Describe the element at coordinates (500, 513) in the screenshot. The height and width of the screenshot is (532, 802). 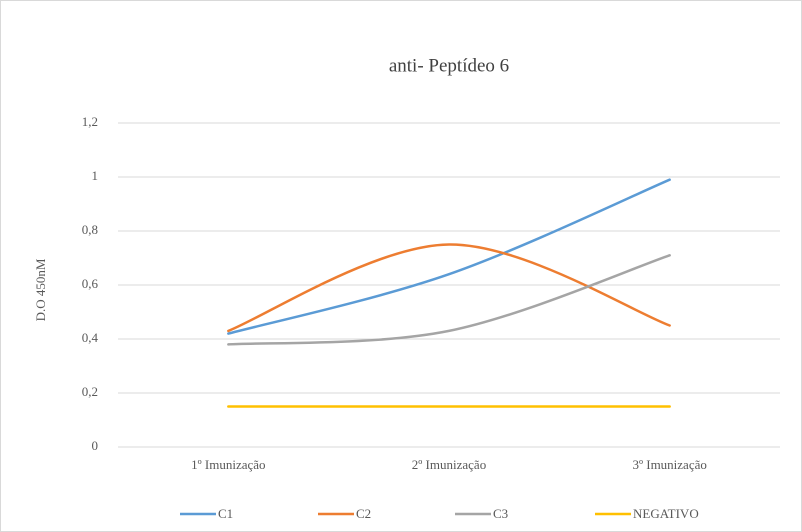
I see `legend-label: C3` at that location.